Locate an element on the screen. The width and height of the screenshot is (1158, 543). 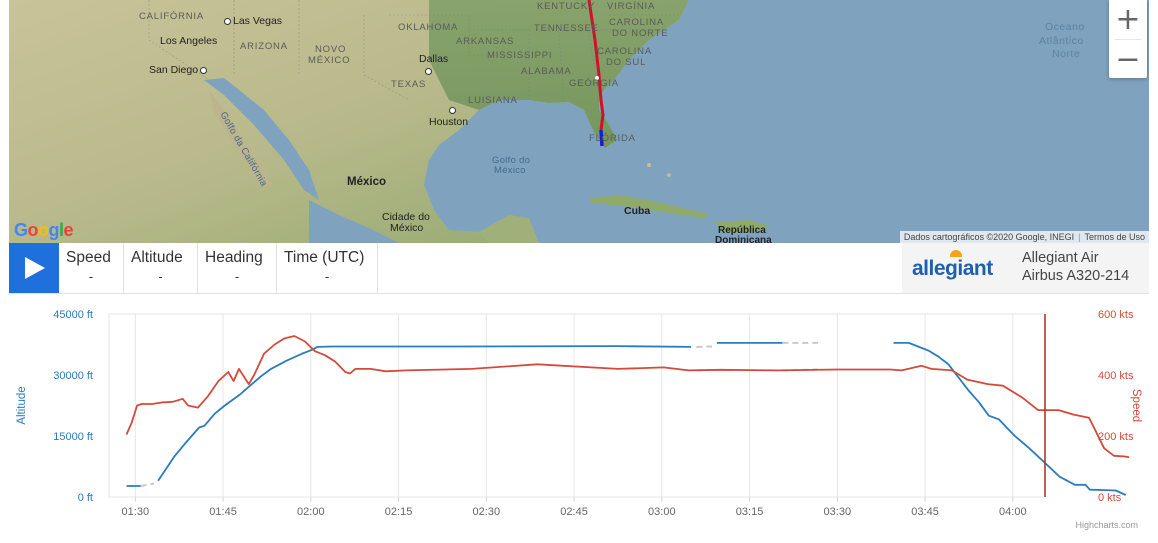
aircraft-type: Airbus A320-214 is located at coordinates (1075, 276).